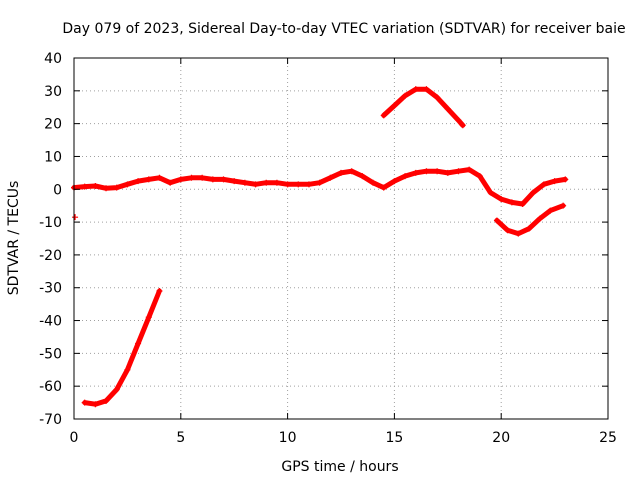 Image resolution: width=640 pixels, height=480 pixels. I want to click on y-tick-label: -30, so click(50, 289).